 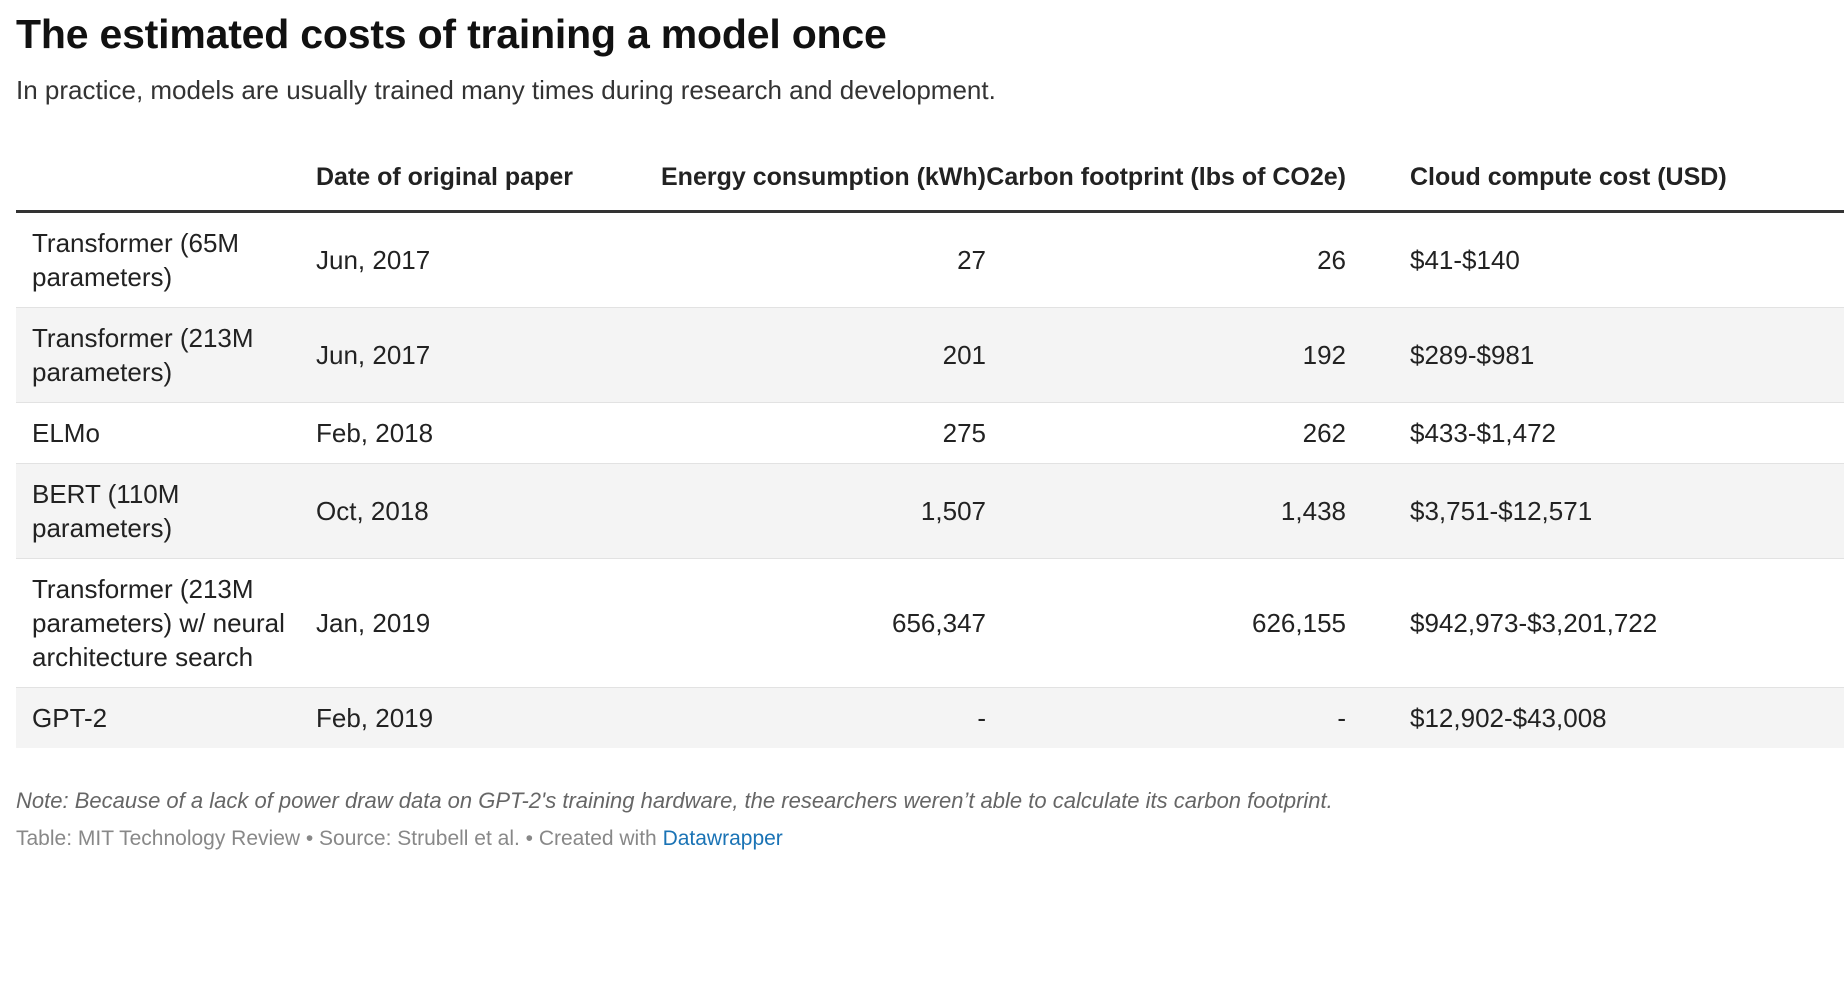 I want to click on table-row: ELMo Feb, 2018 275 262 $433-$1,472, so click(x=930, y=433).